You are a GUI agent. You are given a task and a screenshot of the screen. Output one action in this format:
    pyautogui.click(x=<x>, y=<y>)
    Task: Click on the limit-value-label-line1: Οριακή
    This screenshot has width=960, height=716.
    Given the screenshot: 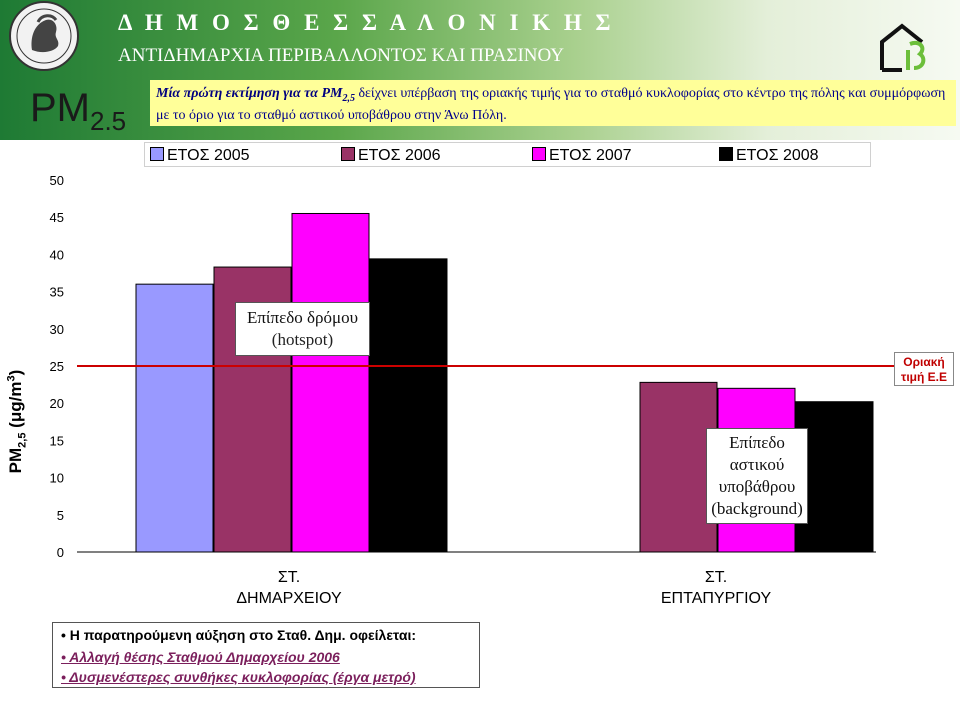 What is the action you would take?
    pyautogui.click(x=924, y=362)
    